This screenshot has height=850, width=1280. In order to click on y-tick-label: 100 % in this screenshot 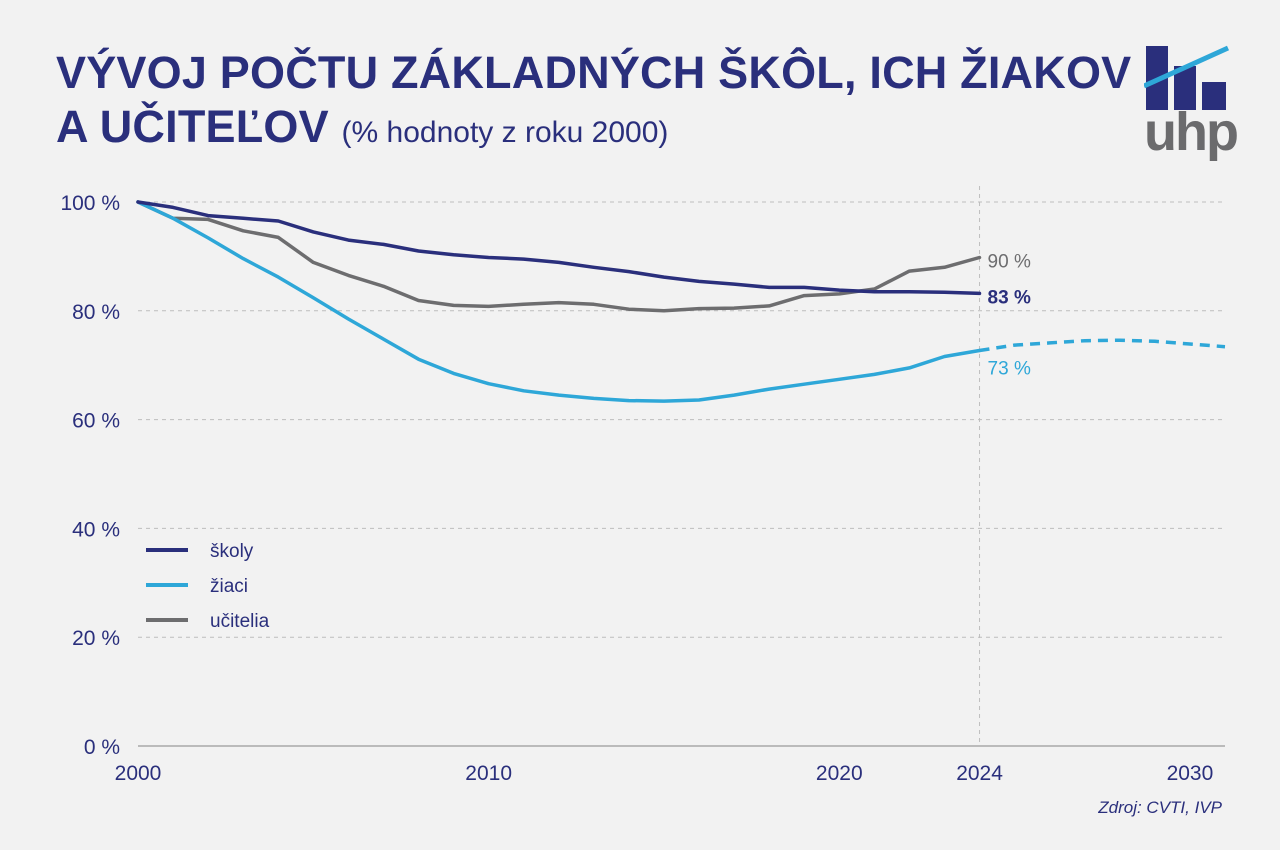, I will do `click(90, 203)`.